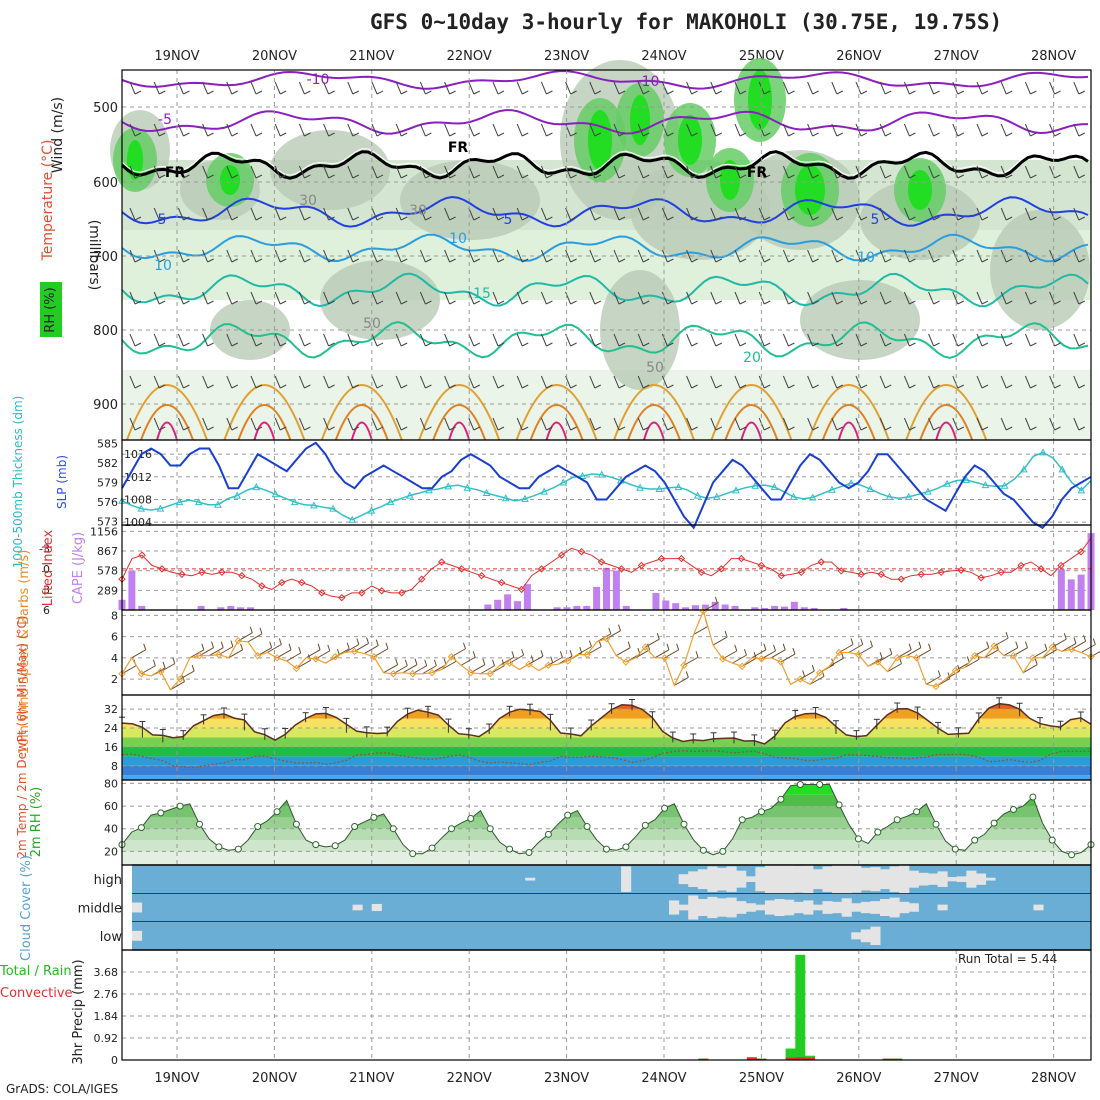 This screenshot has width=1100, height=1100. Describe the element at coordinates (46, 589) in the screenshot. I see `lifted-index-tick-label: 3` at that location.